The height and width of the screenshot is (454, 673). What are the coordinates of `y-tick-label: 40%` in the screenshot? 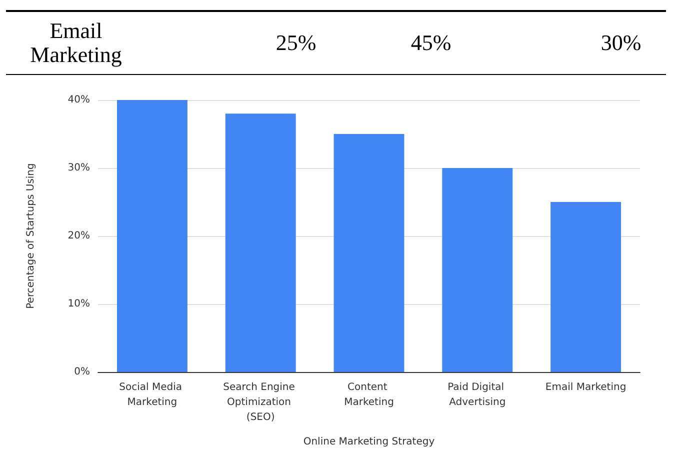 It's located at (79, 100).